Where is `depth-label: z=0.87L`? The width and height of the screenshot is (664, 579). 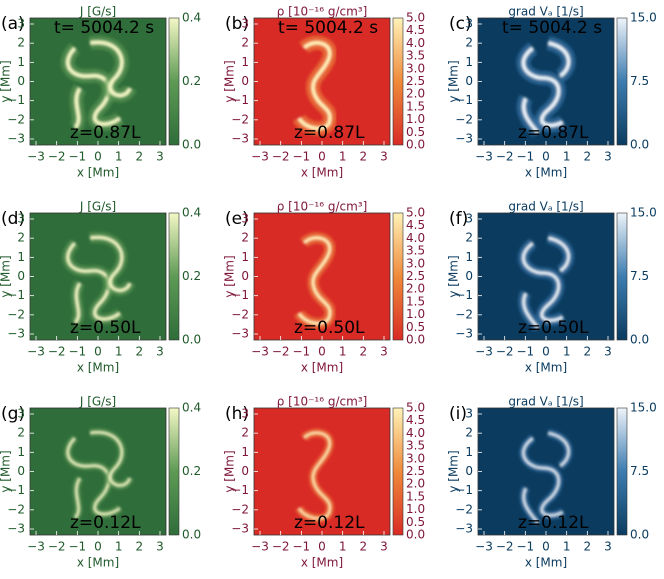
depth-label: z=0.87L is located at coordinates (105, 133).